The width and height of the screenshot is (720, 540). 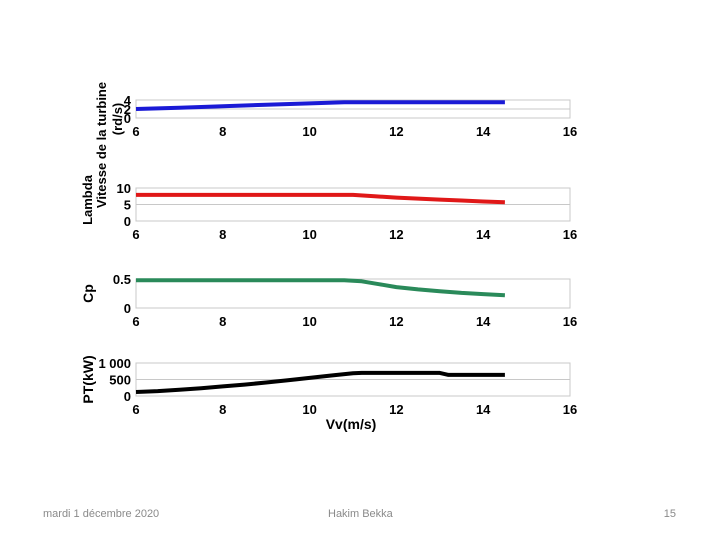 I want to click on xtick-label-lambda-1: 8, so click(x=222, y=131).